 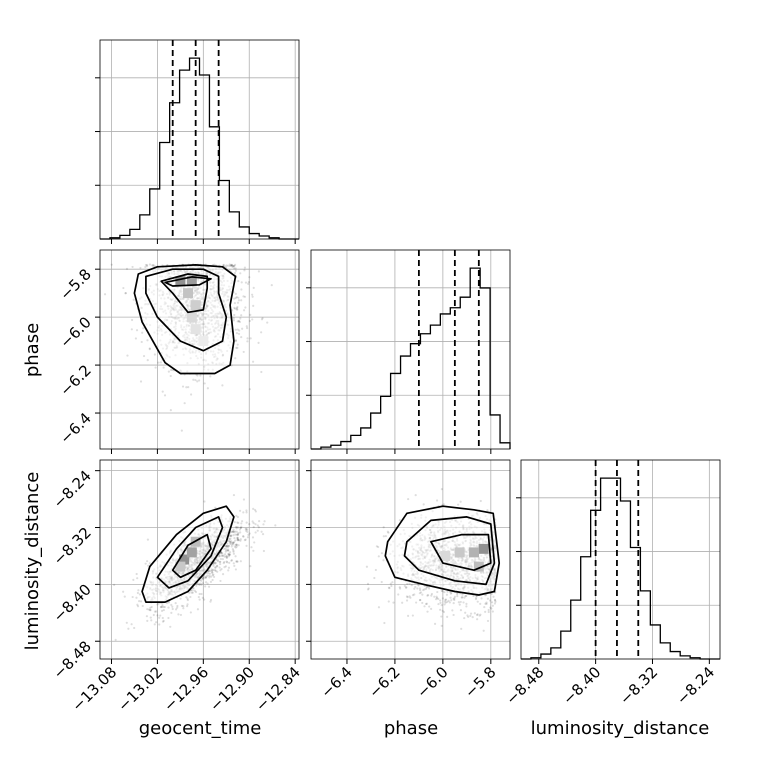 I want to click on scatter-panel-geocent_time-vs-phase: −6.4 −6.2 −6.0 −5.8, so click(x=178, y=351).